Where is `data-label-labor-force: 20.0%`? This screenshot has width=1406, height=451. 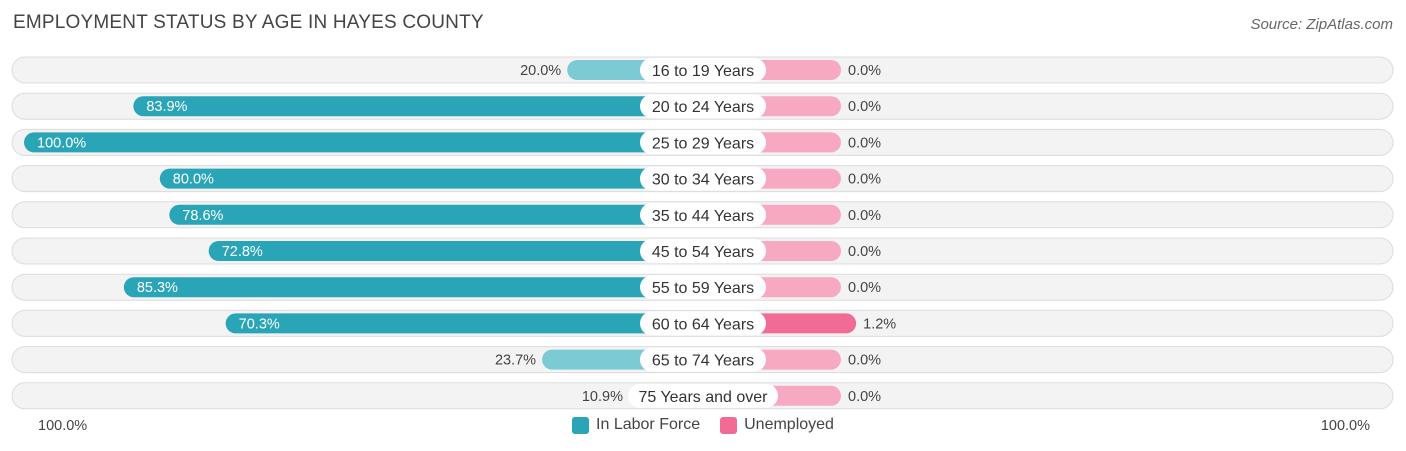 data-label-labor-force: 20.0% is located at coordinates (540, 71).